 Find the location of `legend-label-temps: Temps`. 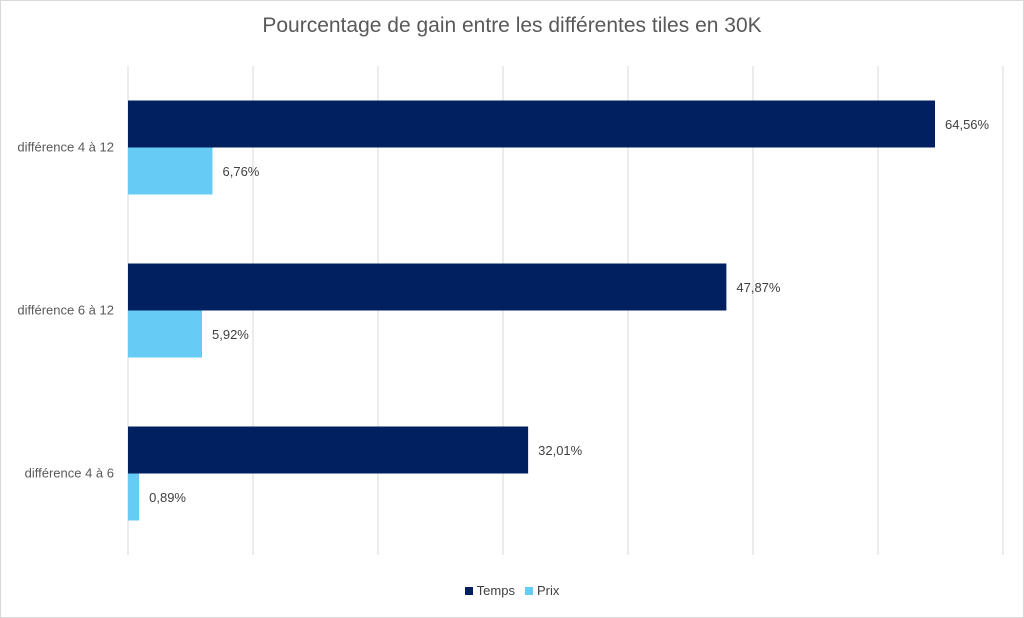

legend-label-temps: Temps is located at coordinates (495, 590).